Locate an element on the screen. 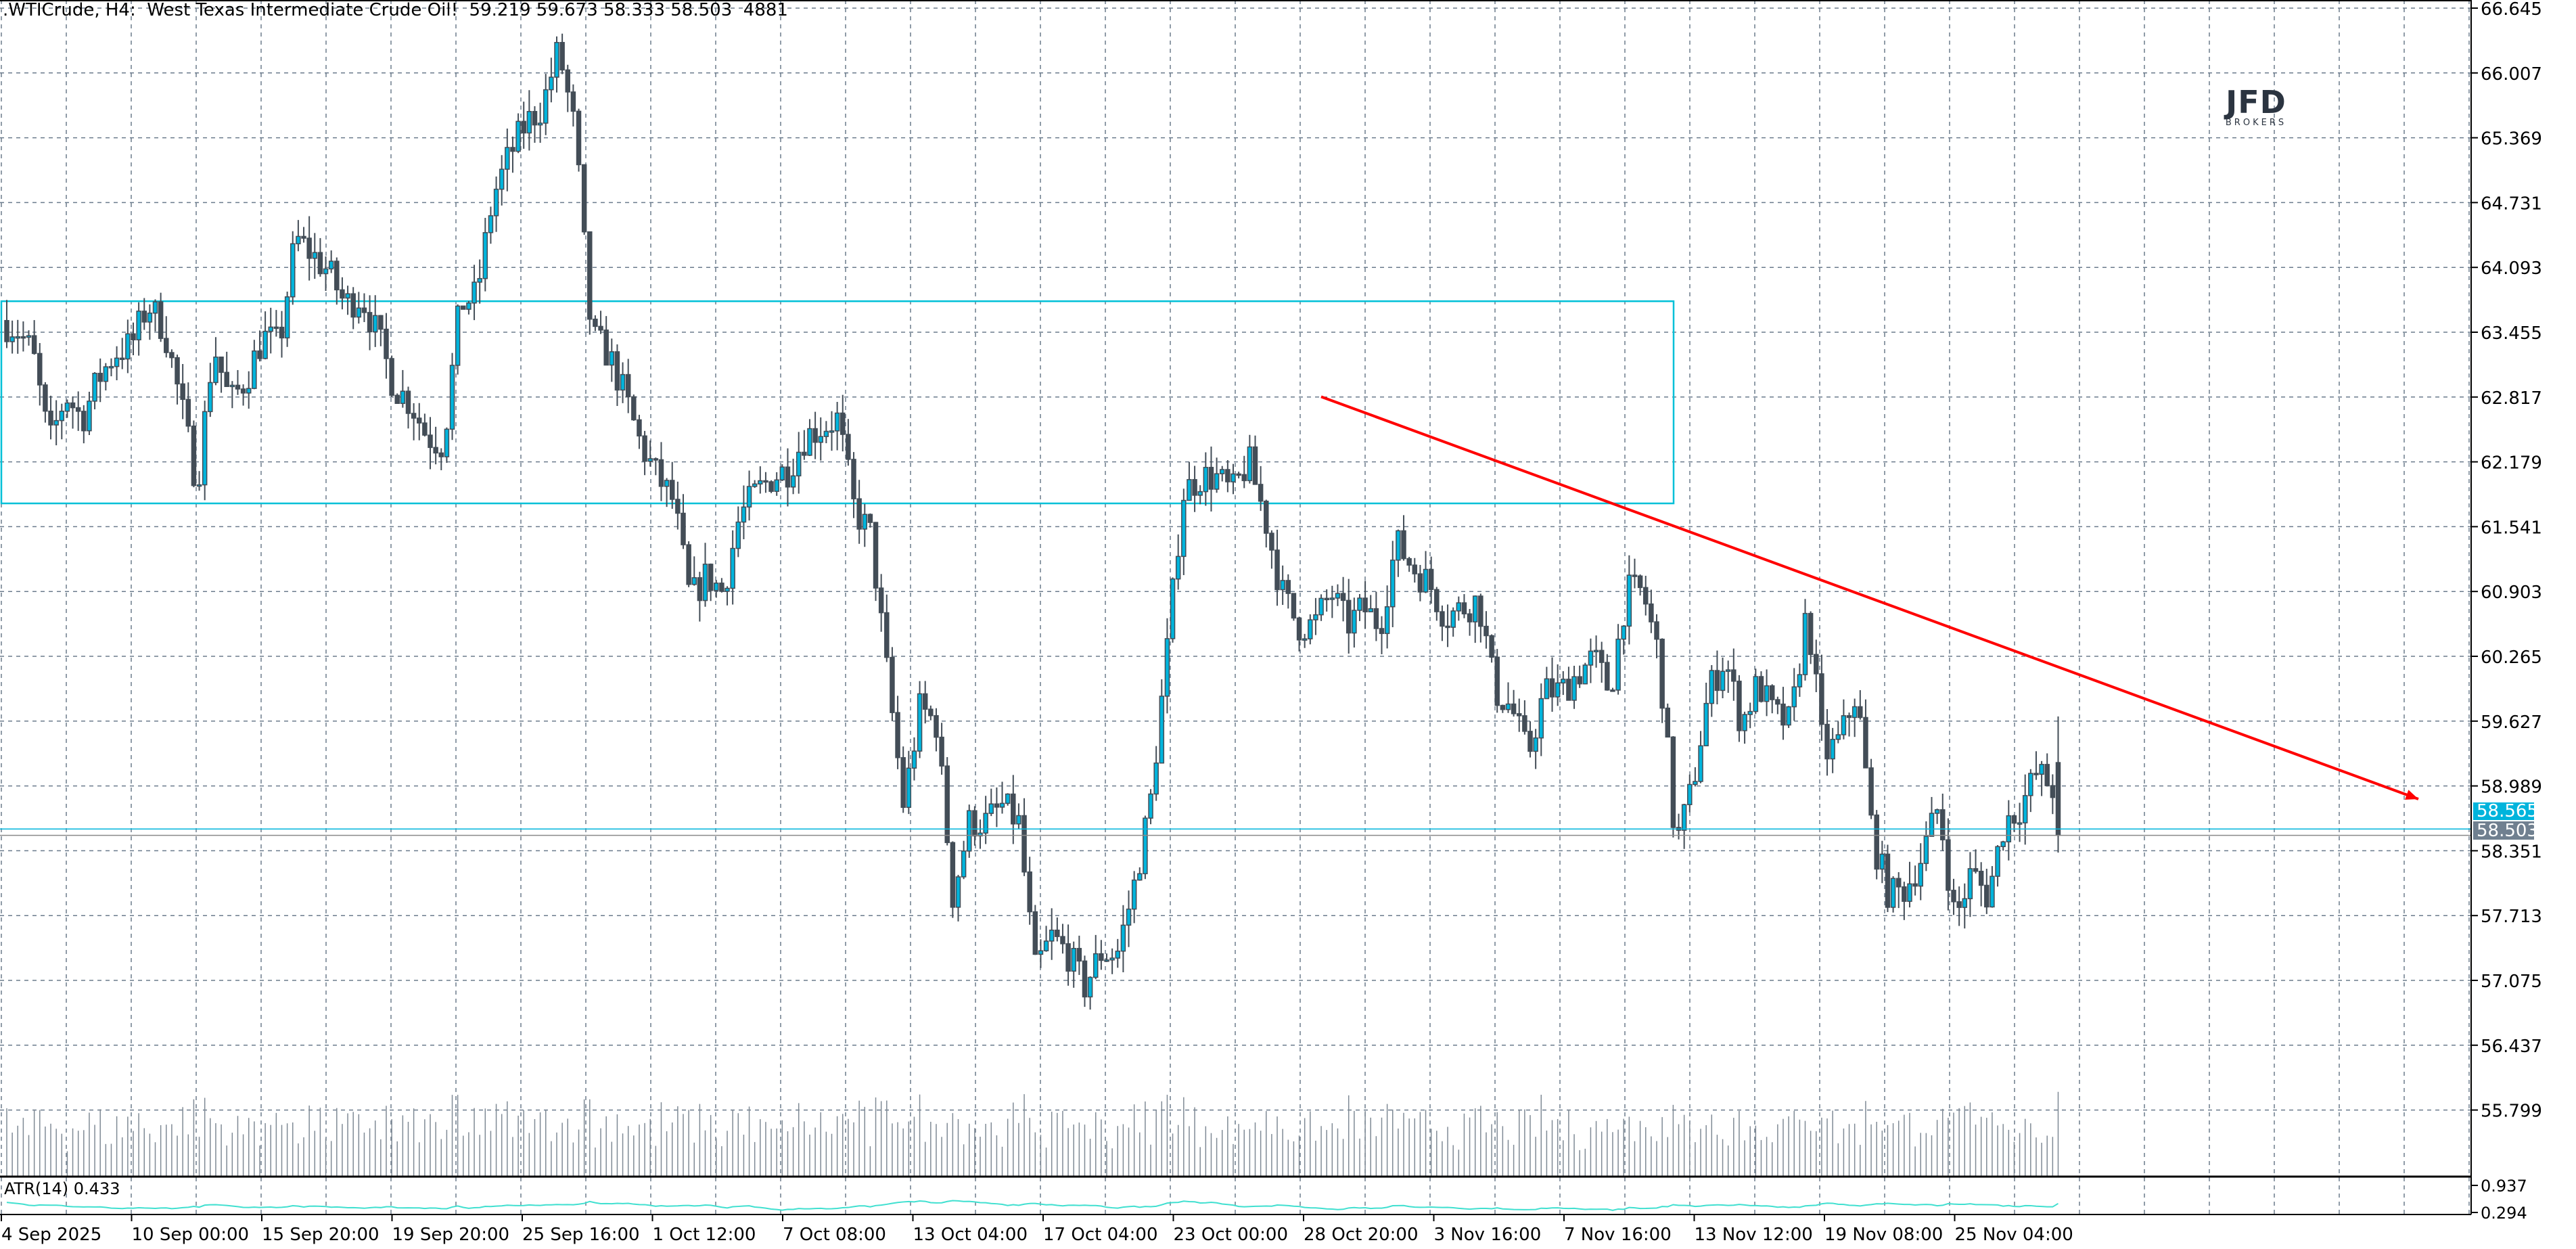  price-tick-label: 60.903 is located at coordinates (2511, 593).